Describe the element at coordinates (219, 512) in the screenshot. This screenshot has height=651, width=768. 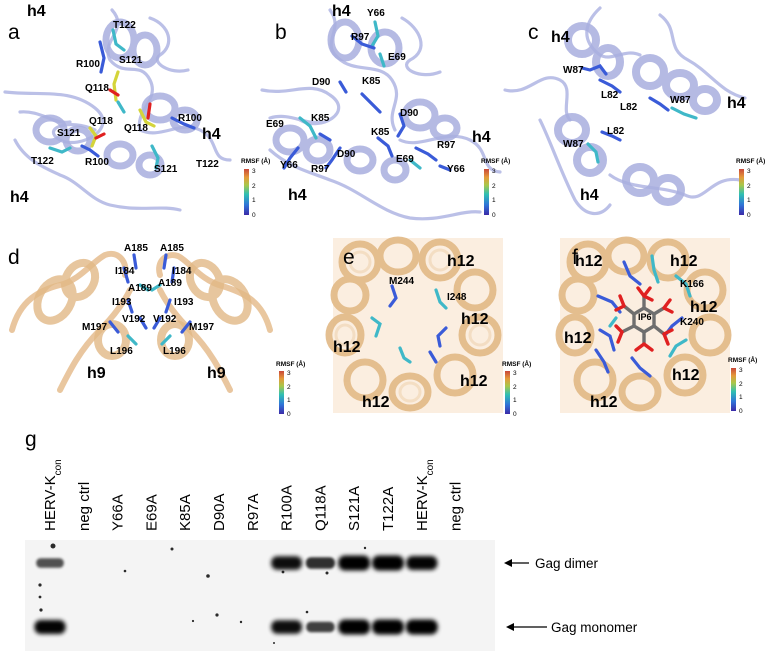
I see `lane-label: D90A` at that location.